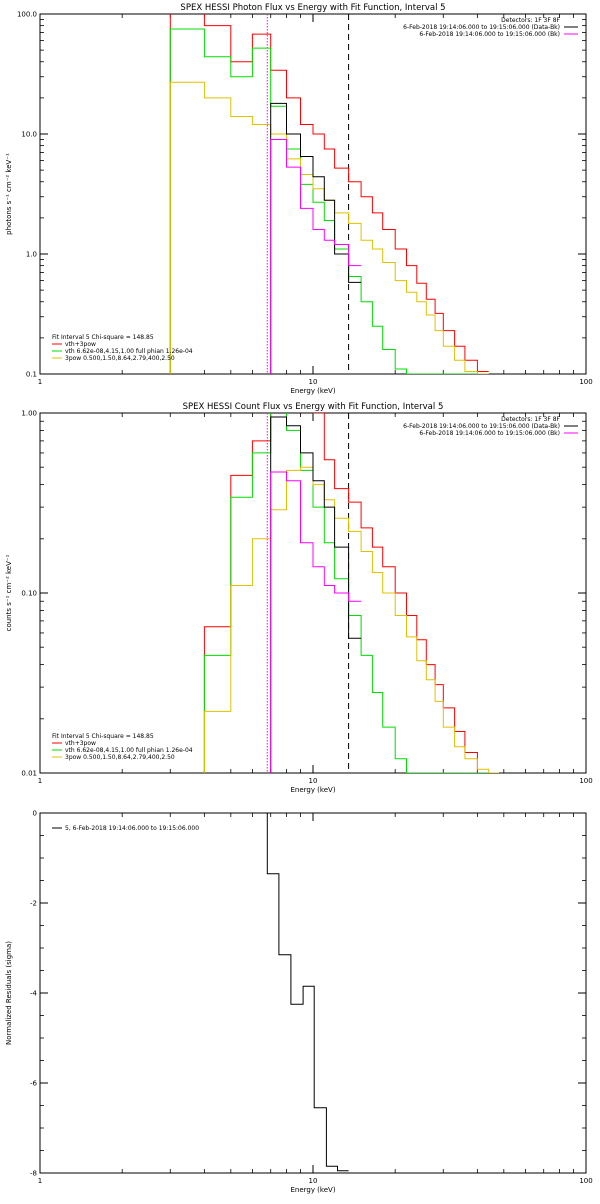 This screenshot has height=1204, width=600. Describe the element at coordinates (9, 592) in the screenshot. I see `y-axis-label: counts s⁻¹ cm⁻² keV⁻¹` at that location.